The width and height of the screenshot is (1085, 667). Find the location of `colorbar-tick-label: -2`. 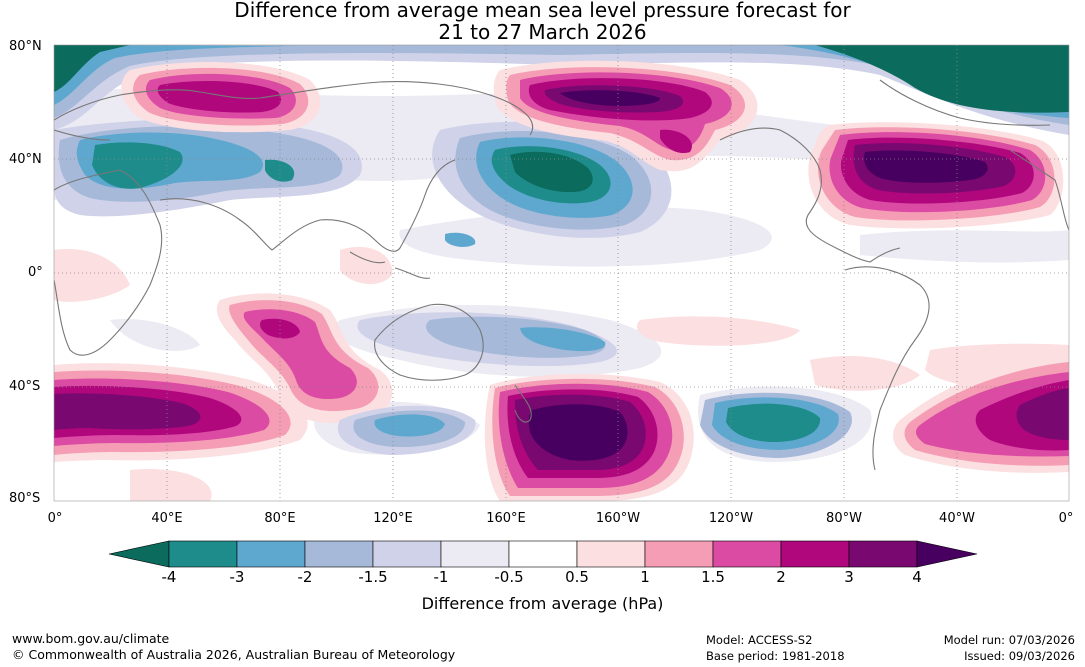

colorbar-tick-label: -2 is located at coordinates (305, 577).